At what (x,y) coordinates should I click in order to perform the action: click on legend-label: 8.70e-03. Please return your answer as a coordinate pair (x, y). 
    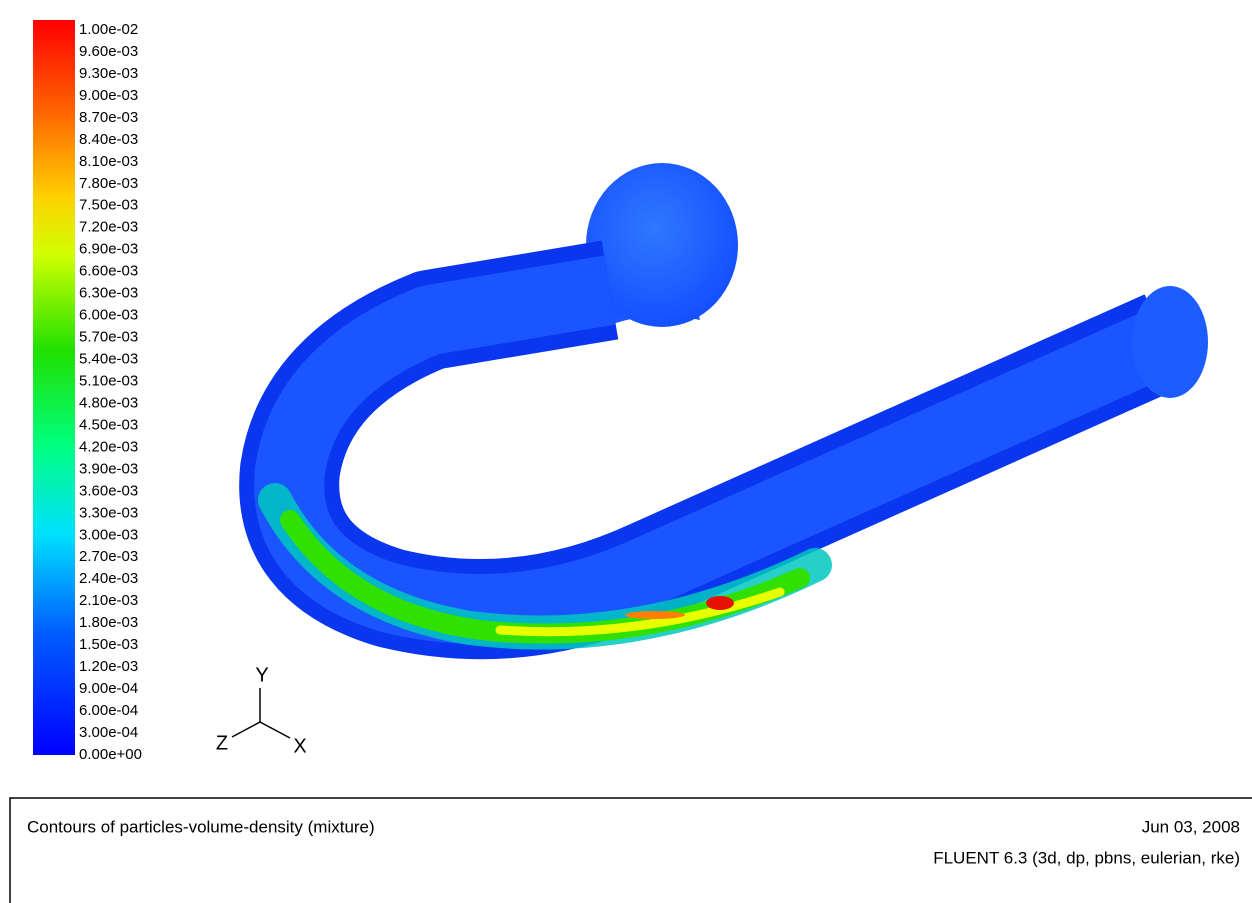
    Looking at the image, I should click on (108, 117).